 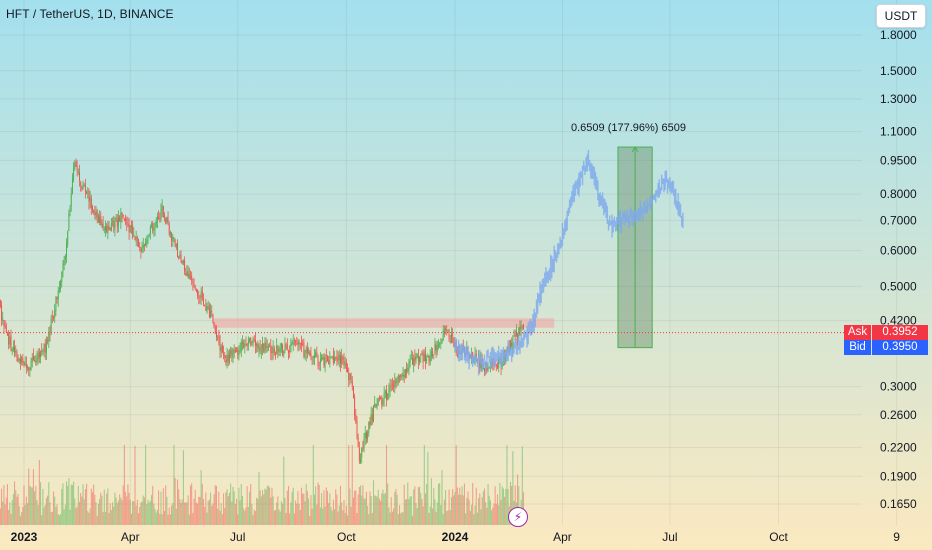 I want to click on y-tick-label: 0.4200, so click(x=898, y=321).